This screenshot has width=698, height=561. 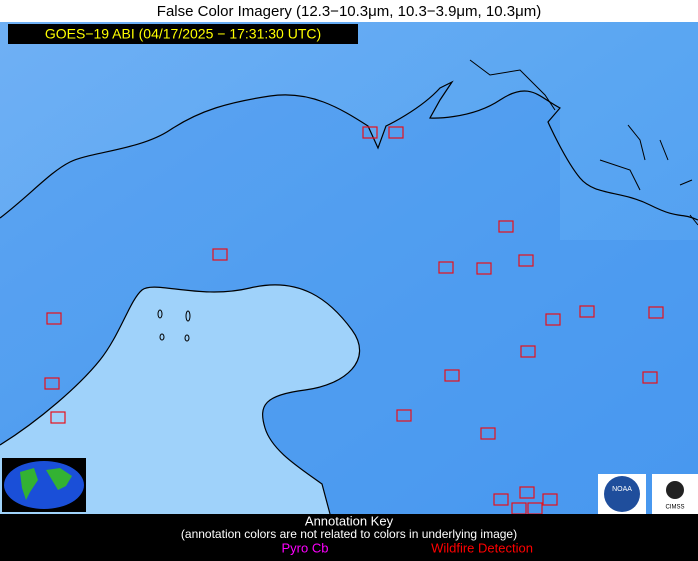 What do you see at coordinates (622, 494) in the screenshot?
I see `noaa-logo: NOAA` at bounding box center [622, 494].